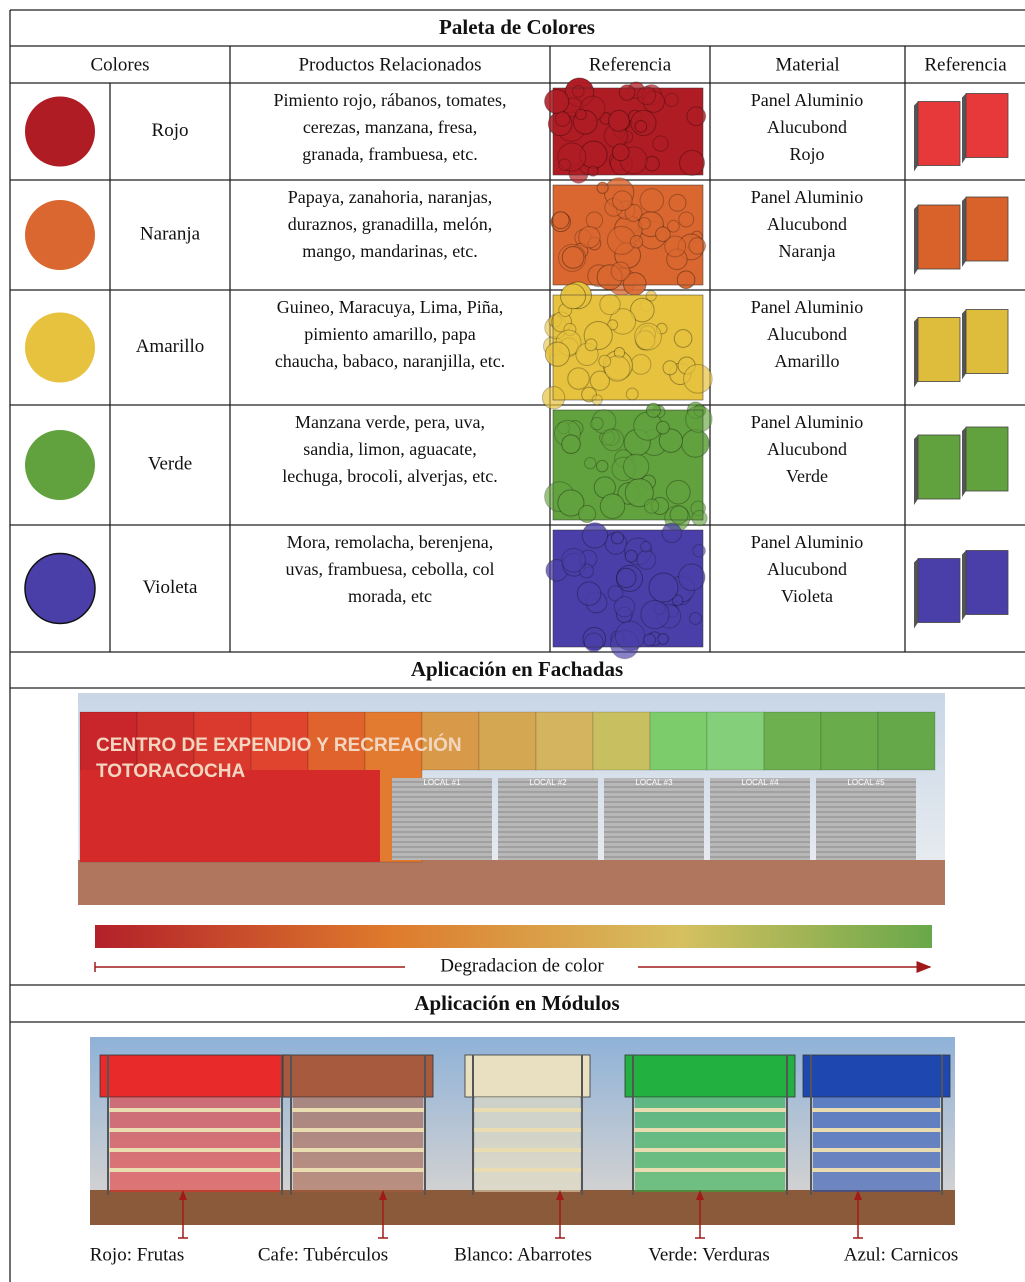 The height and width of the screenshot is (1282, 1025). I want to click on gradient-label: Degradacion de color, so click(522, 965).